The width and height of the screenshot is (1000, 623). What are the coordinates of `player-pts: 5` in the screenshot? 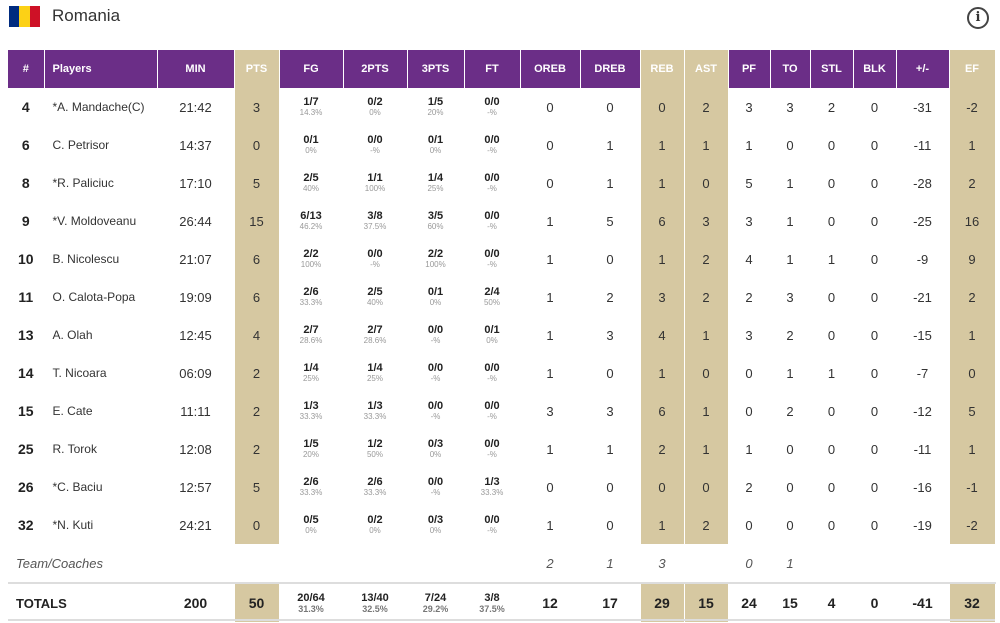 It's located at (257, 183).